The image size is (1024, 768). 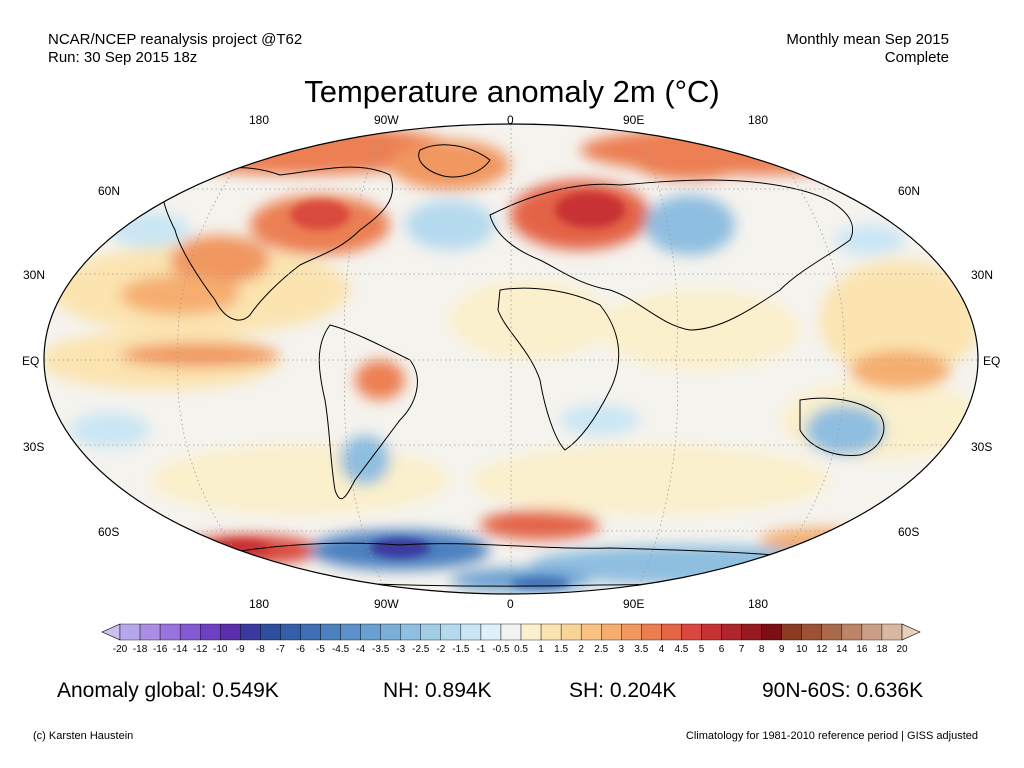 I want to click on lon-label-bottom-180e: 180, so click(x=758, y=604).